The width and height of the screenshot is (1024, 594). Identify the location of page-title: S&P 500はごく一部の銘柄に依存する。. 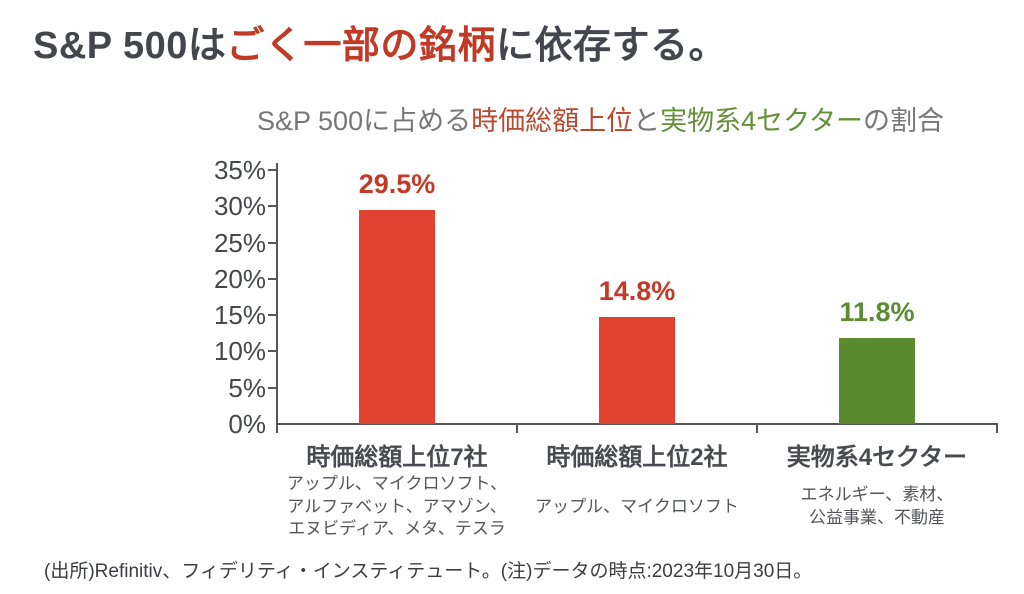
(380, 41).